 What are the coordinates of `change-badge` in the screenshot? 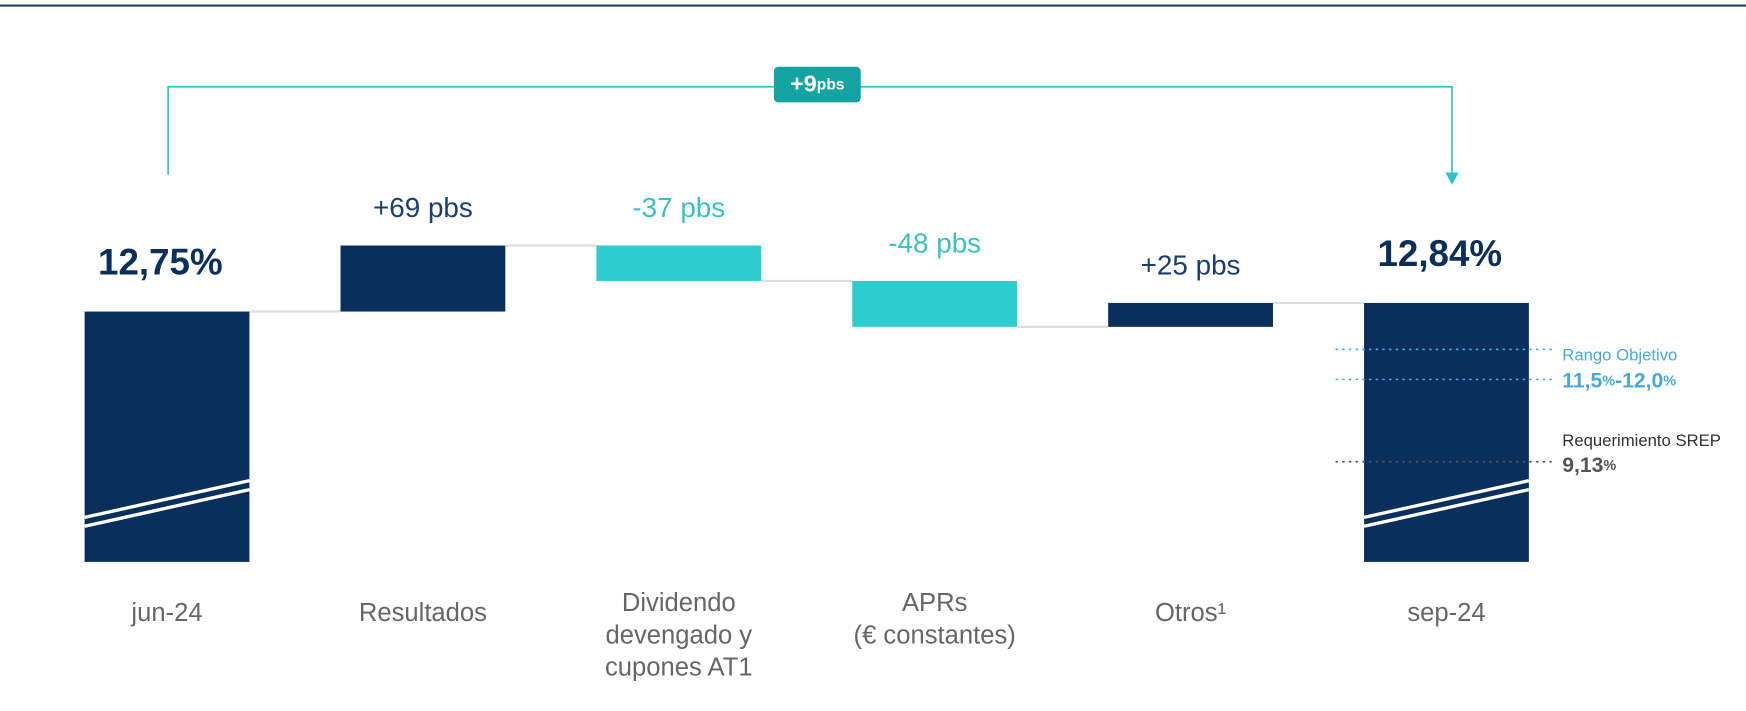 It's located at (817, 84).